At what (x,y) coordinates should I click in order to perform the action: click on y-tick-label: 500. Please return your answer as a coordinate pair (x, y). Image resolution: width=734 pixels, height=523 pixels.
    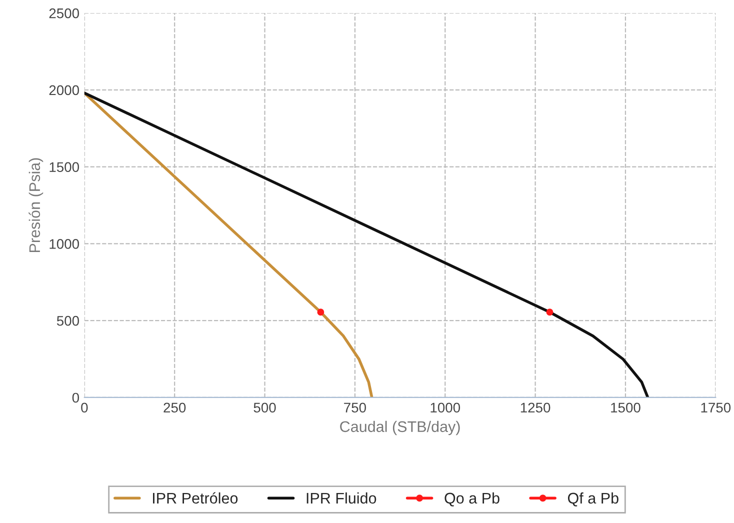
    Looking at the image, I should click on (68, 321).